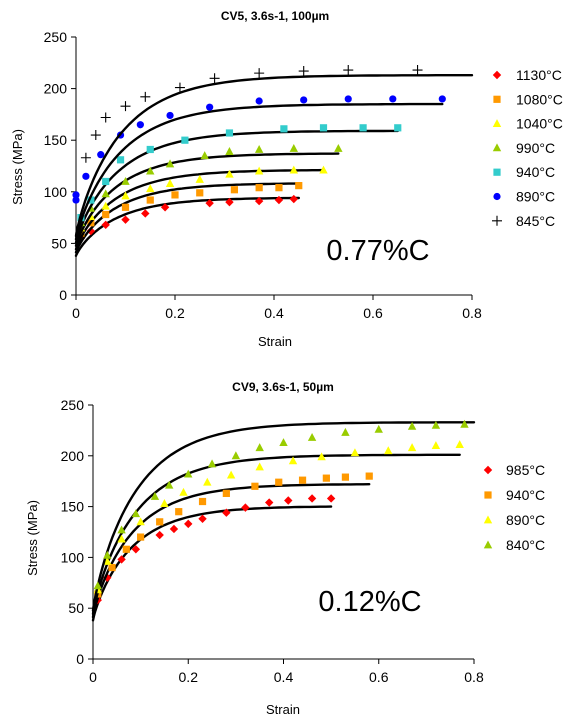 The image size is (574, 718). What do you see at coordinates (373, 313) in the screenshot?
I see `x-tick-label: 0.6` at bounding box center [373, 313].